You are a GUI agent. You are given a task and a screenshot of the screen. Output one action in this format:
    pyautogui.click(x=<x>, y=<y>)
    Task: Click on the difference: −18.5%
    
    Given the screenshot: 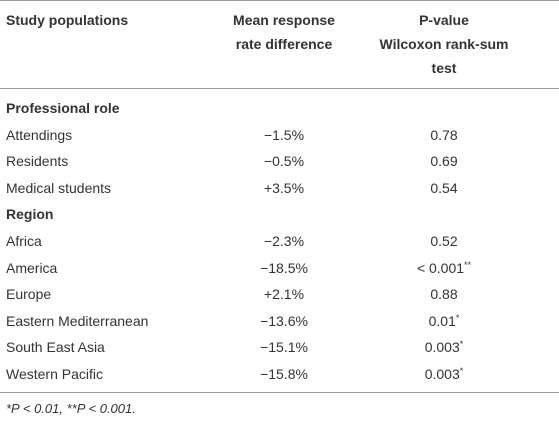 What is the action you would take?
    pyautogui.click(x=284, y=267)
    